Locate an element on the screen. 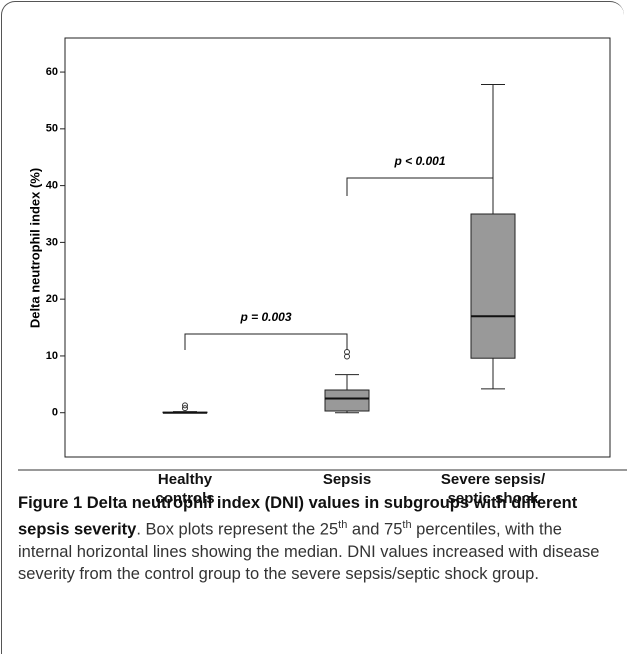 The image size is (627, 657). y-tick-label: 20 is located at coordinates (52, 299).